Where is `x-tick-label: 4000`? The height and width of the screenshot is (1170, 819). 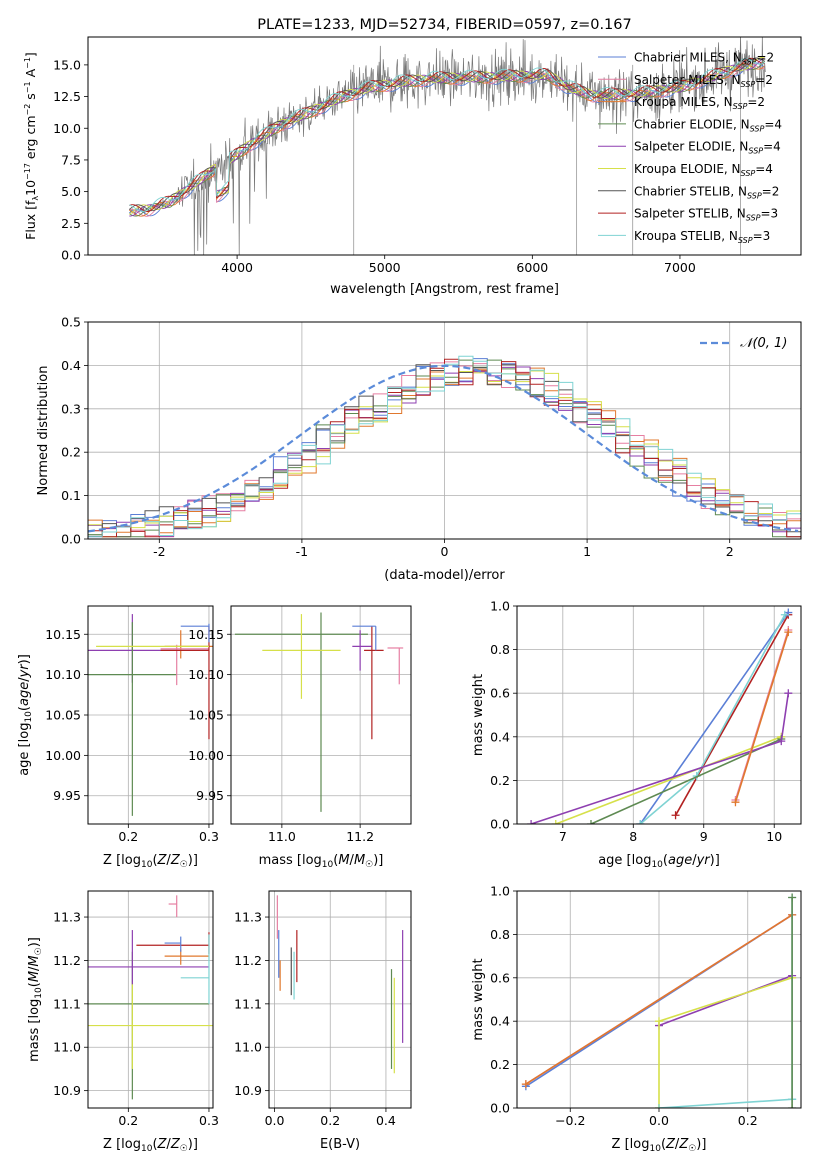
x-tick-label: 4000 is located at coordinates (237, 267).